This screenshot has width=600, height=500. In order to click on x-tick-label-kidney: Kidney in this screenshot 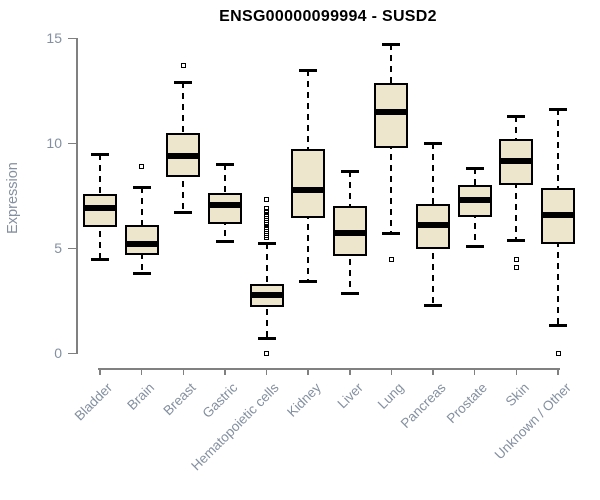, I will do `click(303, 400)`.